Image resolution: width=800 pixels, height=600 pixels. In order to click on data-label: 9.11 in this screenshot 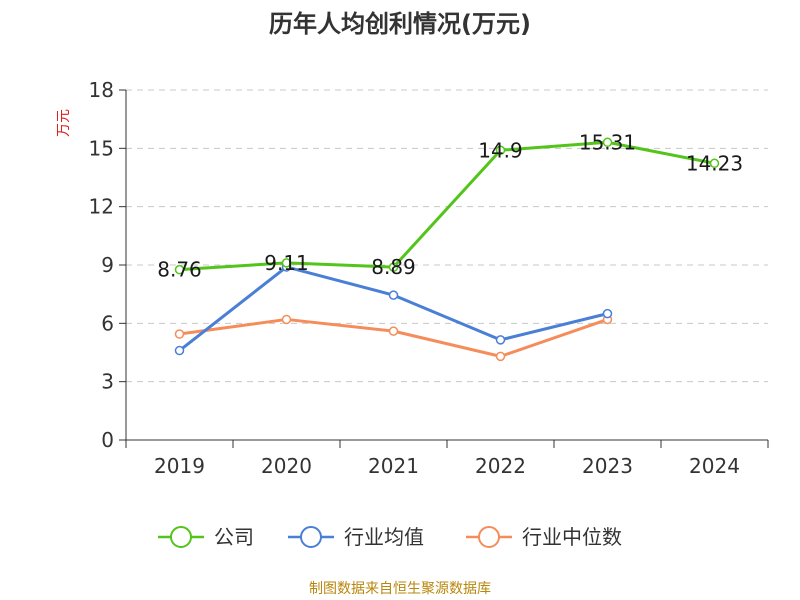, I will do `click(286, 263)`.